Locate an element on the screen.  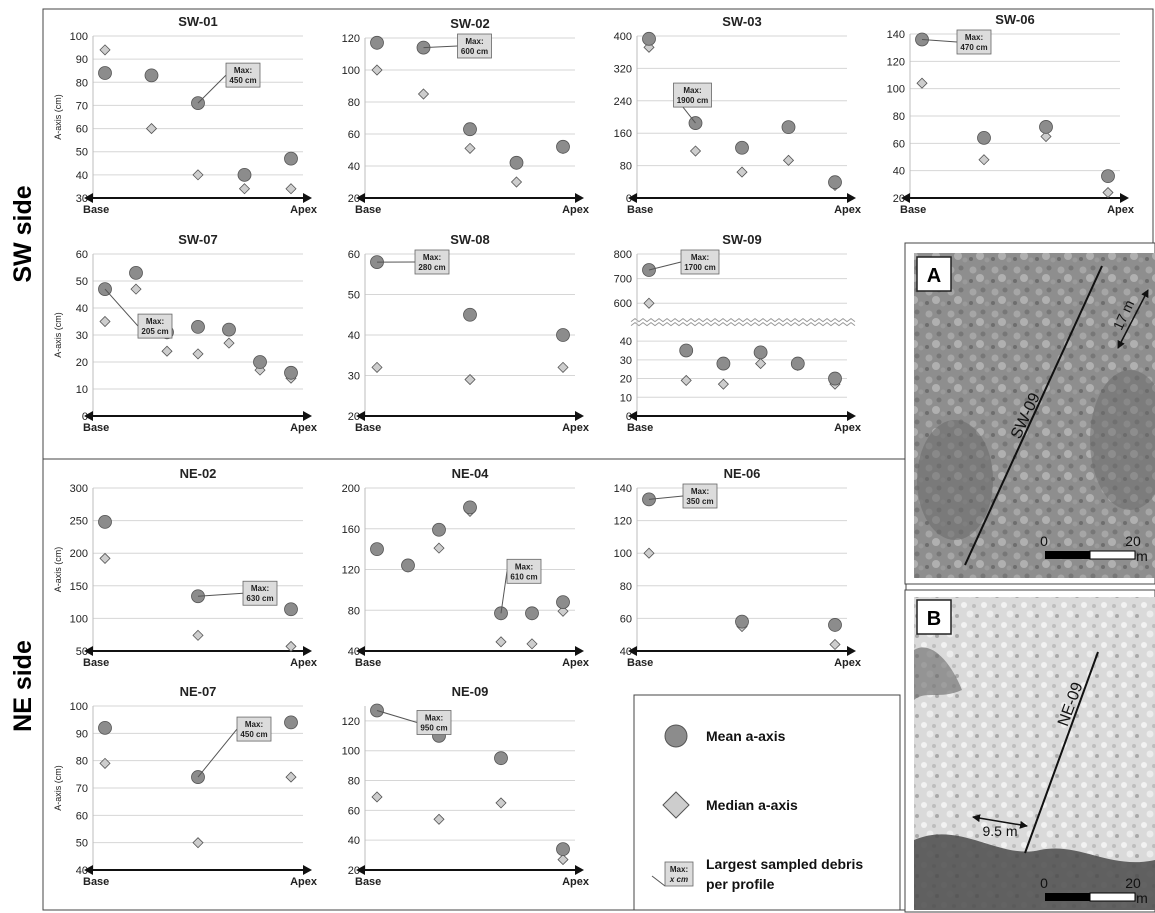
y-tick-label: 160 is located at coordinates (623, 134).